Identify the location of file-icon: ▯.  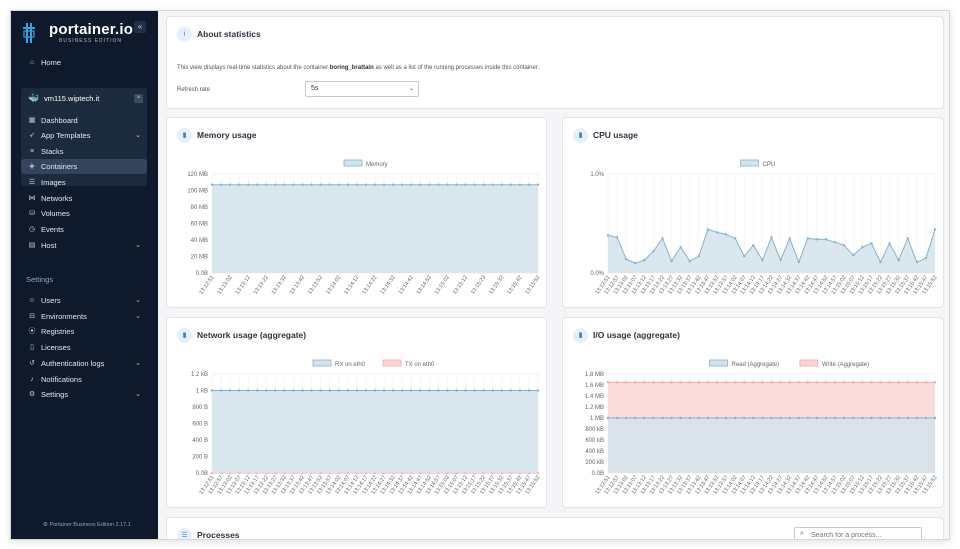
(32, 347).